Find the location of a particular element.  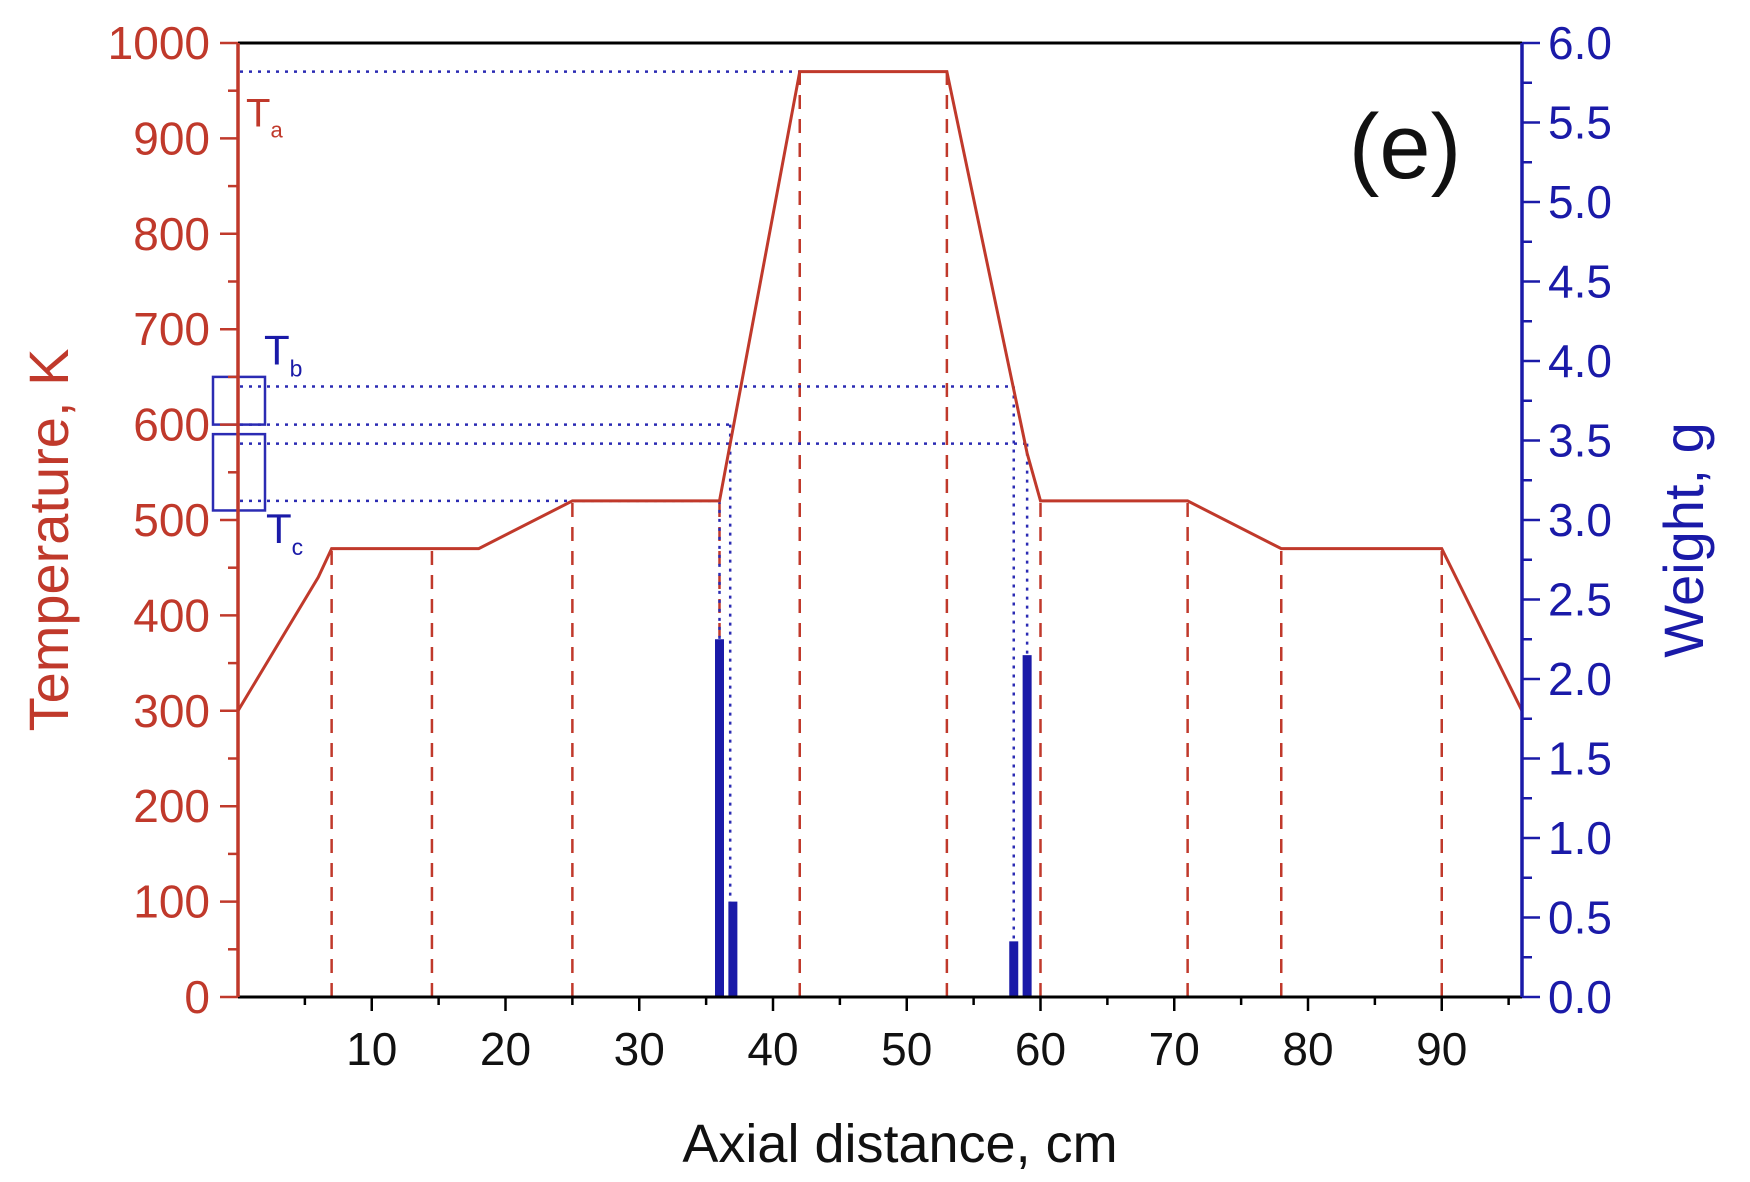

y-left-tick-label: 600 is located at coordinates (171, 425).